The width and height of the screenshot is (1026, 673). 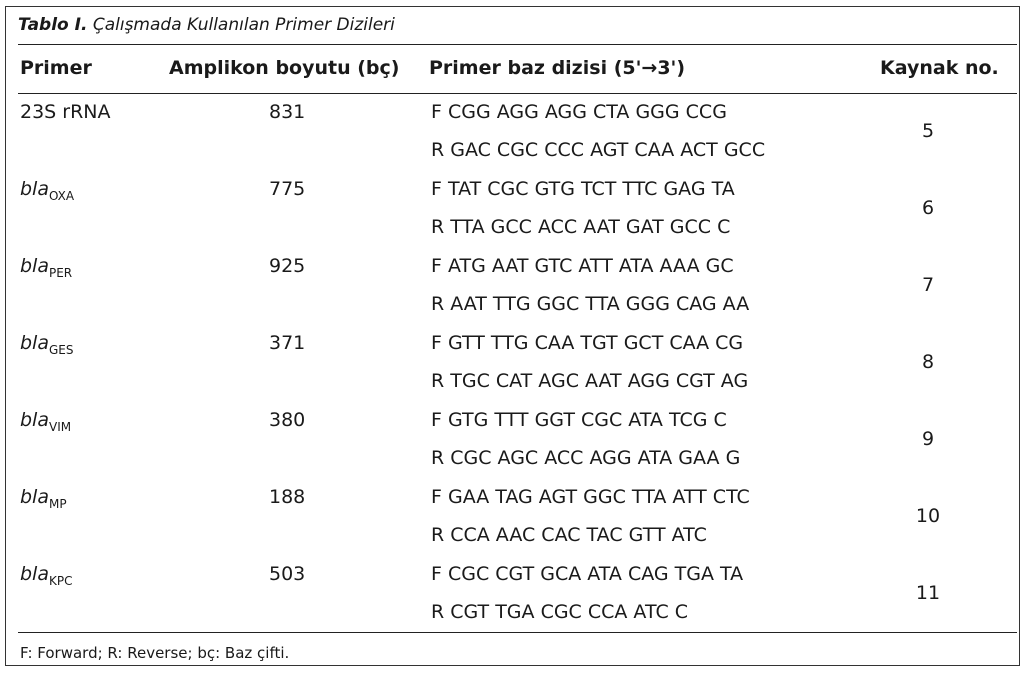 I want to click on gene-subscript: MP, so click(x=57, y=504).